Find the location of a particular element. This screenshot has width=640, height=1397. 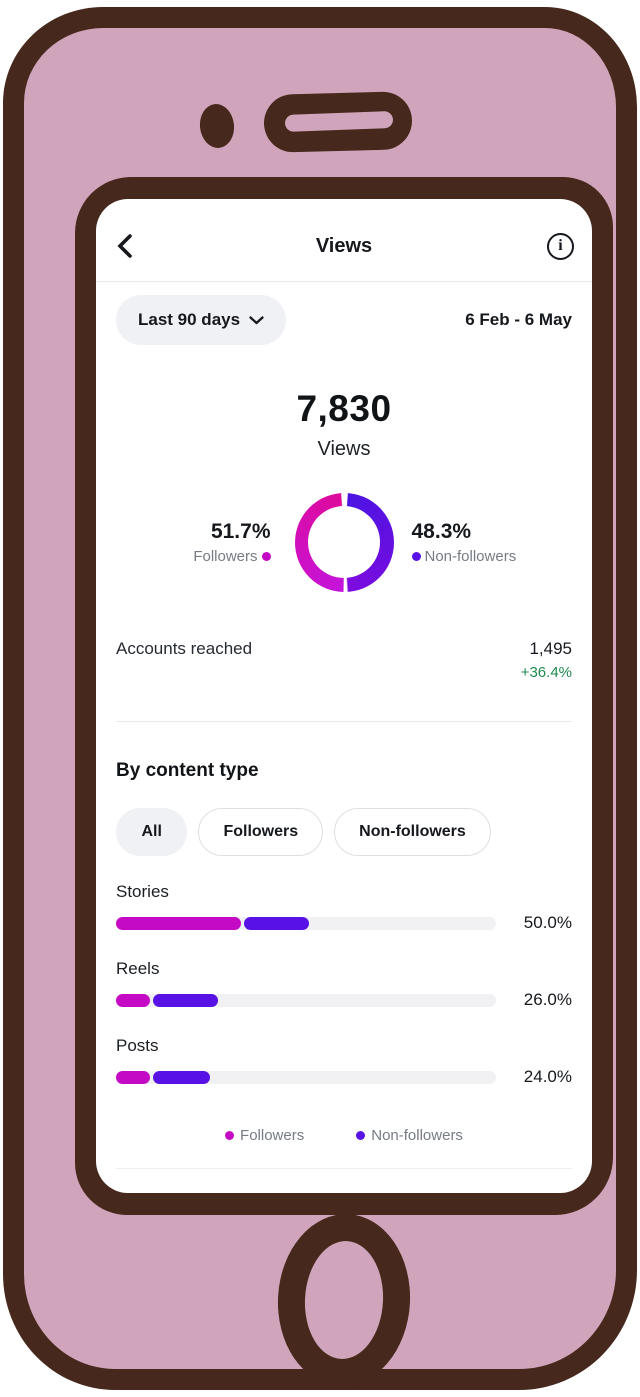

date-range-selector: Last 90 days is located at coordinates (201, 320).